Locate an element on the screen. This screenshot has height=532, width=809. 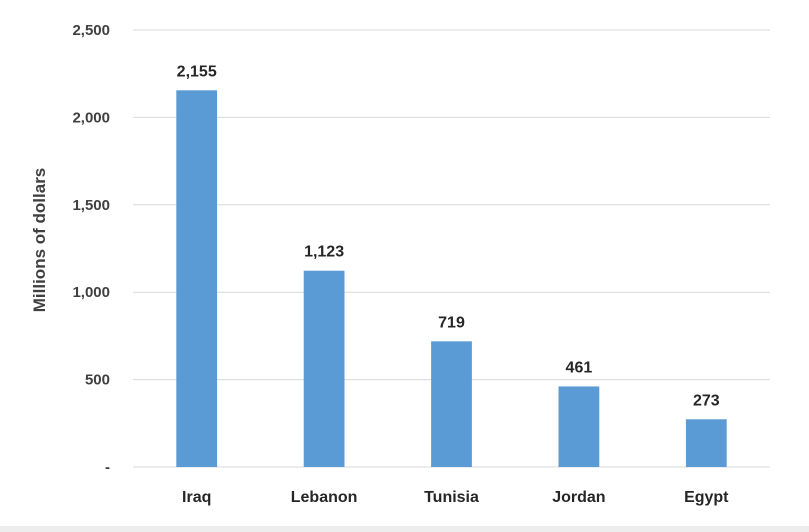
y-tick-label: - is located at coordinates (107, 467).